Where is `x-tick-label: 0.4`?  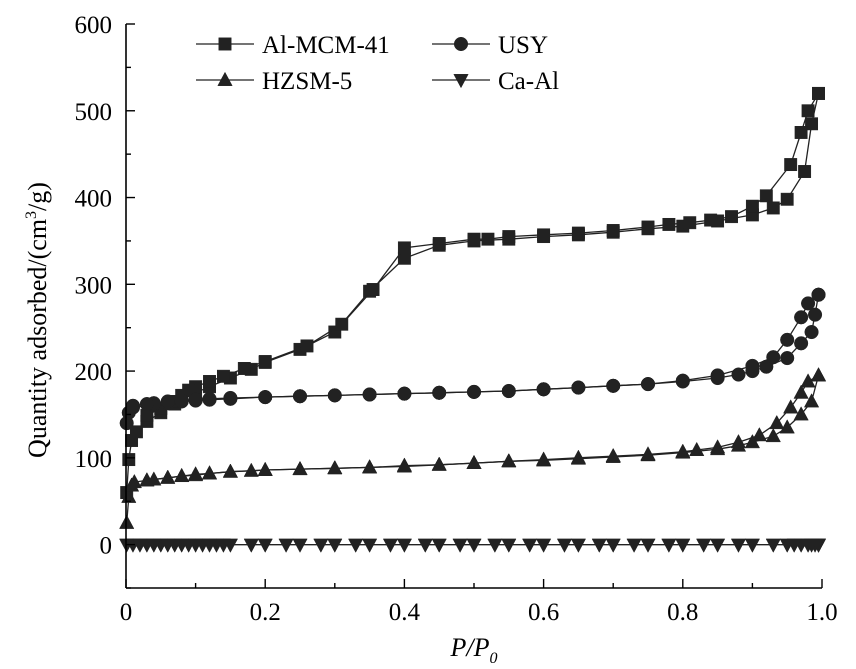
x-tick-label: 0.4 is located at coordinates (405, 612).